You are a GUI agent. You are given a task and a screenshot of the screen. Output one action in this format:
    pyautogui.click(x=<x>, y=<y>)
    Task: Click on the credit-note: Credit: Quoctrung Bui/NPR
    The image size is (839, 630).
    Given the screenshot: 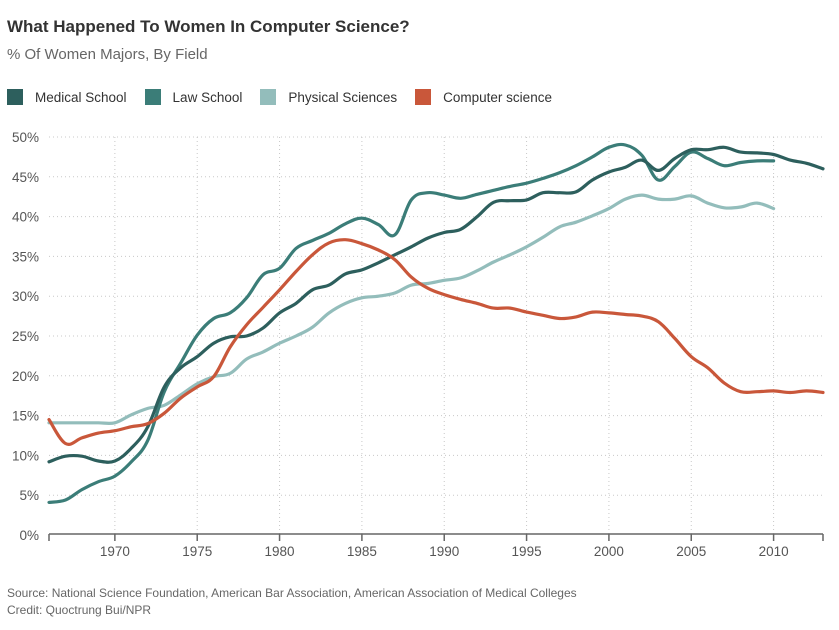 What is the action you would take?
    pyautogui.click(x=79, y=610)
    